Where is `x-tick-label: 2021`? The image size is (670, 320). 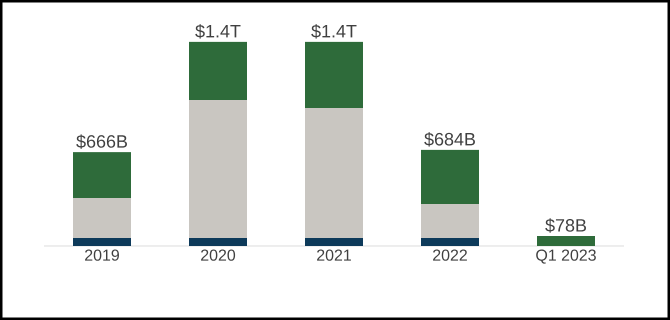 x-tick-label: 2021 is located at coordinates (334, 255).